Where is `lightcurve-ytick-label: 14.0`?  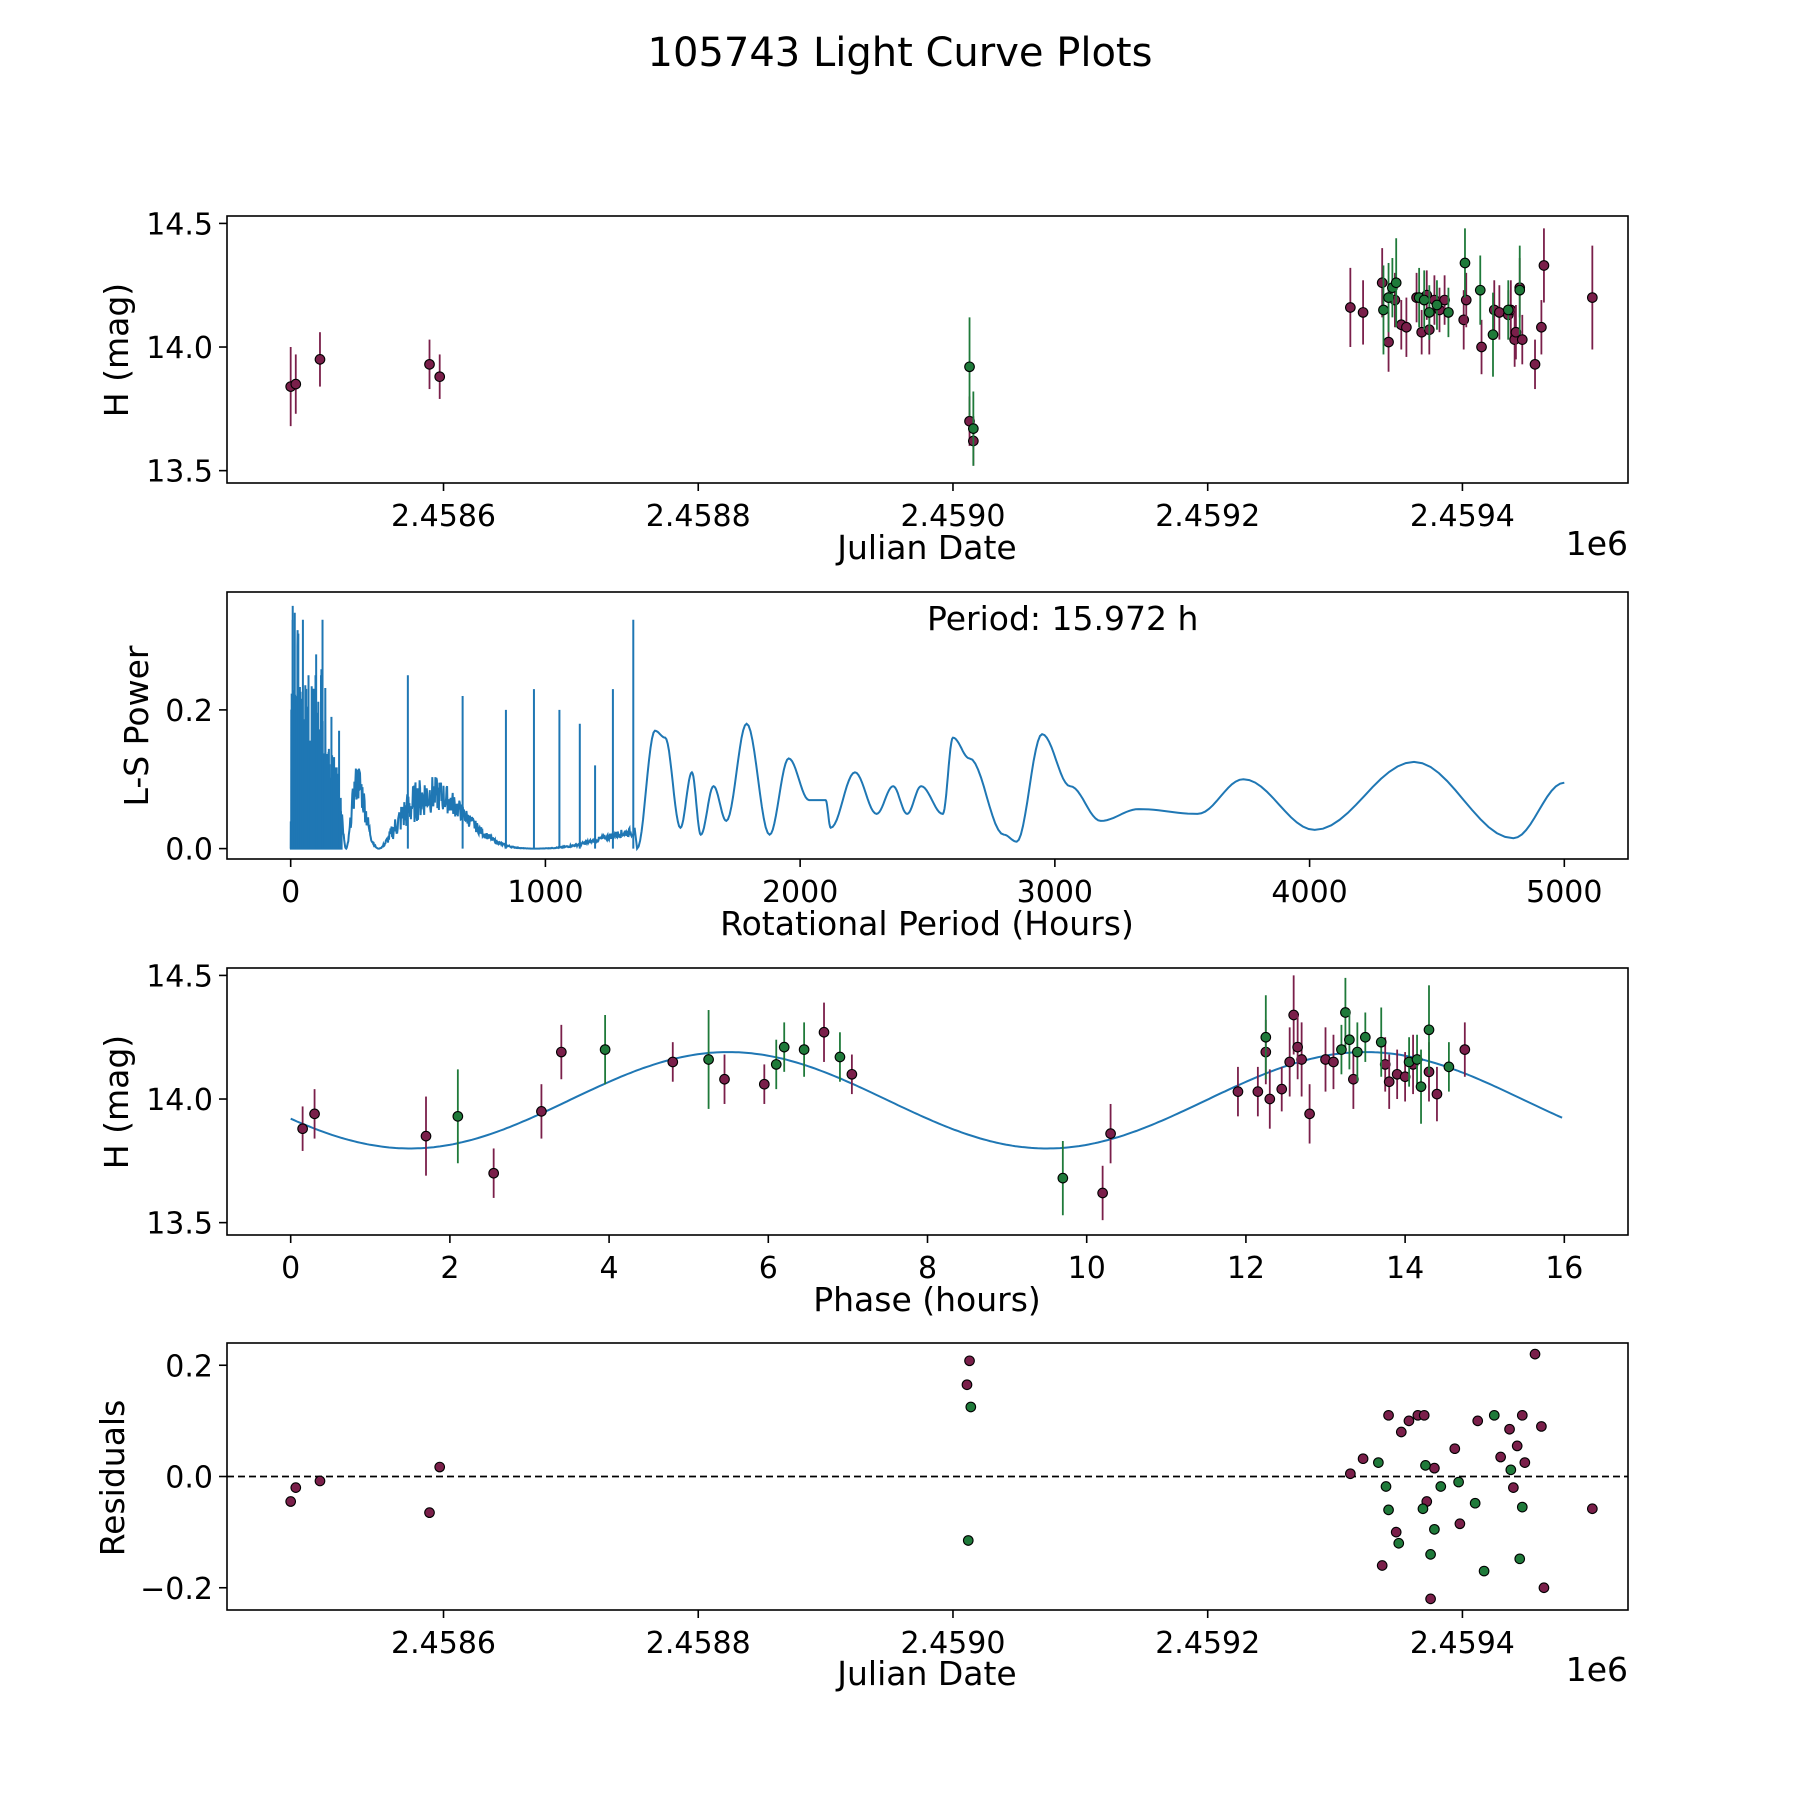 lightcurve-ytick-label: 14.0 is located at coordinates (179, 348).